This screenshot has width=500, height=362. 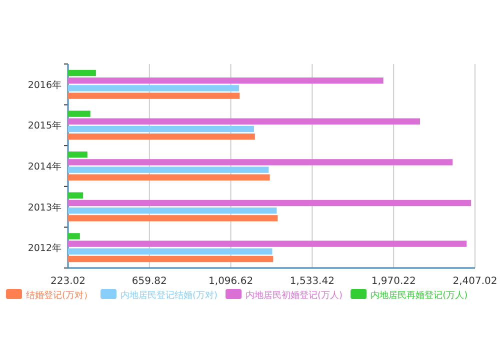 What do you see at coordinates (68, 281) in the screenshot?
I see `x-tick-label: 223.02` at bounding box center [68, 281].